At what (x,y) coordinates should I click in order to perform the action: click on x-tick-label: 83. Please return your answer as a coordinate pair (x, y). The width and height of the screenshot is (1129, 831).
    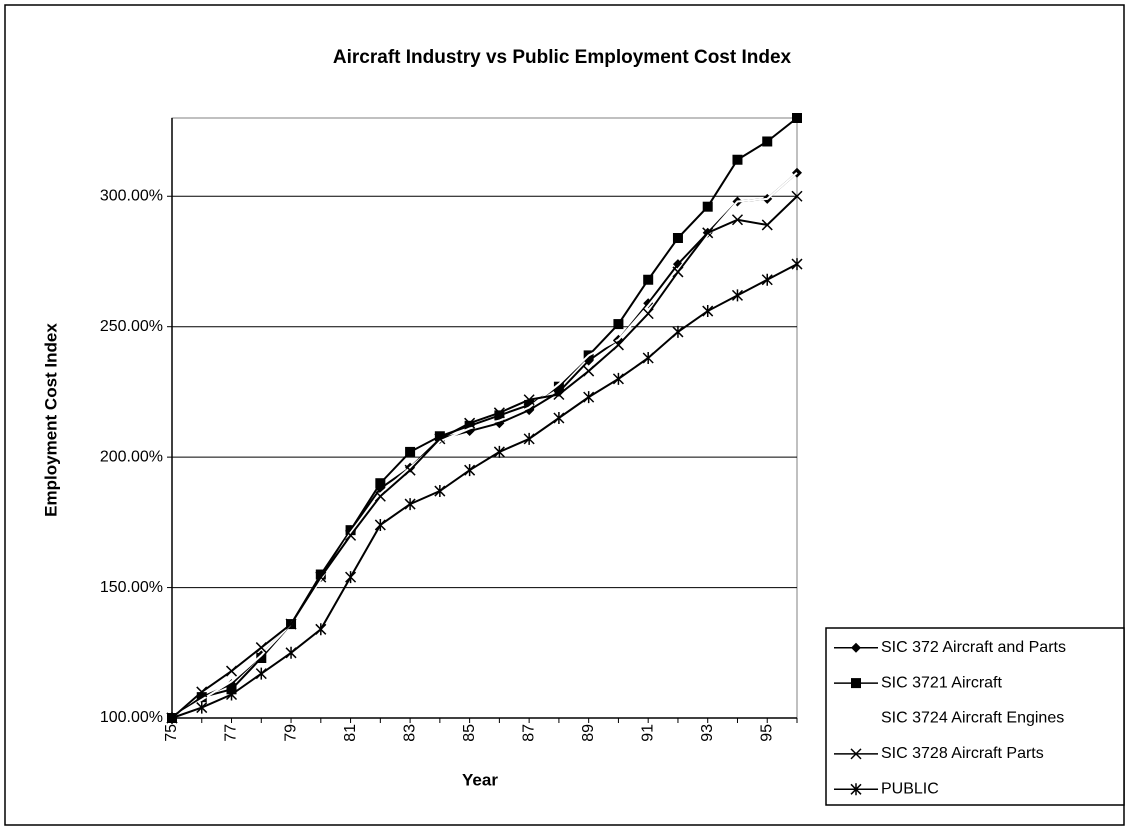
    Looking at the image, I should click on (409, 733).